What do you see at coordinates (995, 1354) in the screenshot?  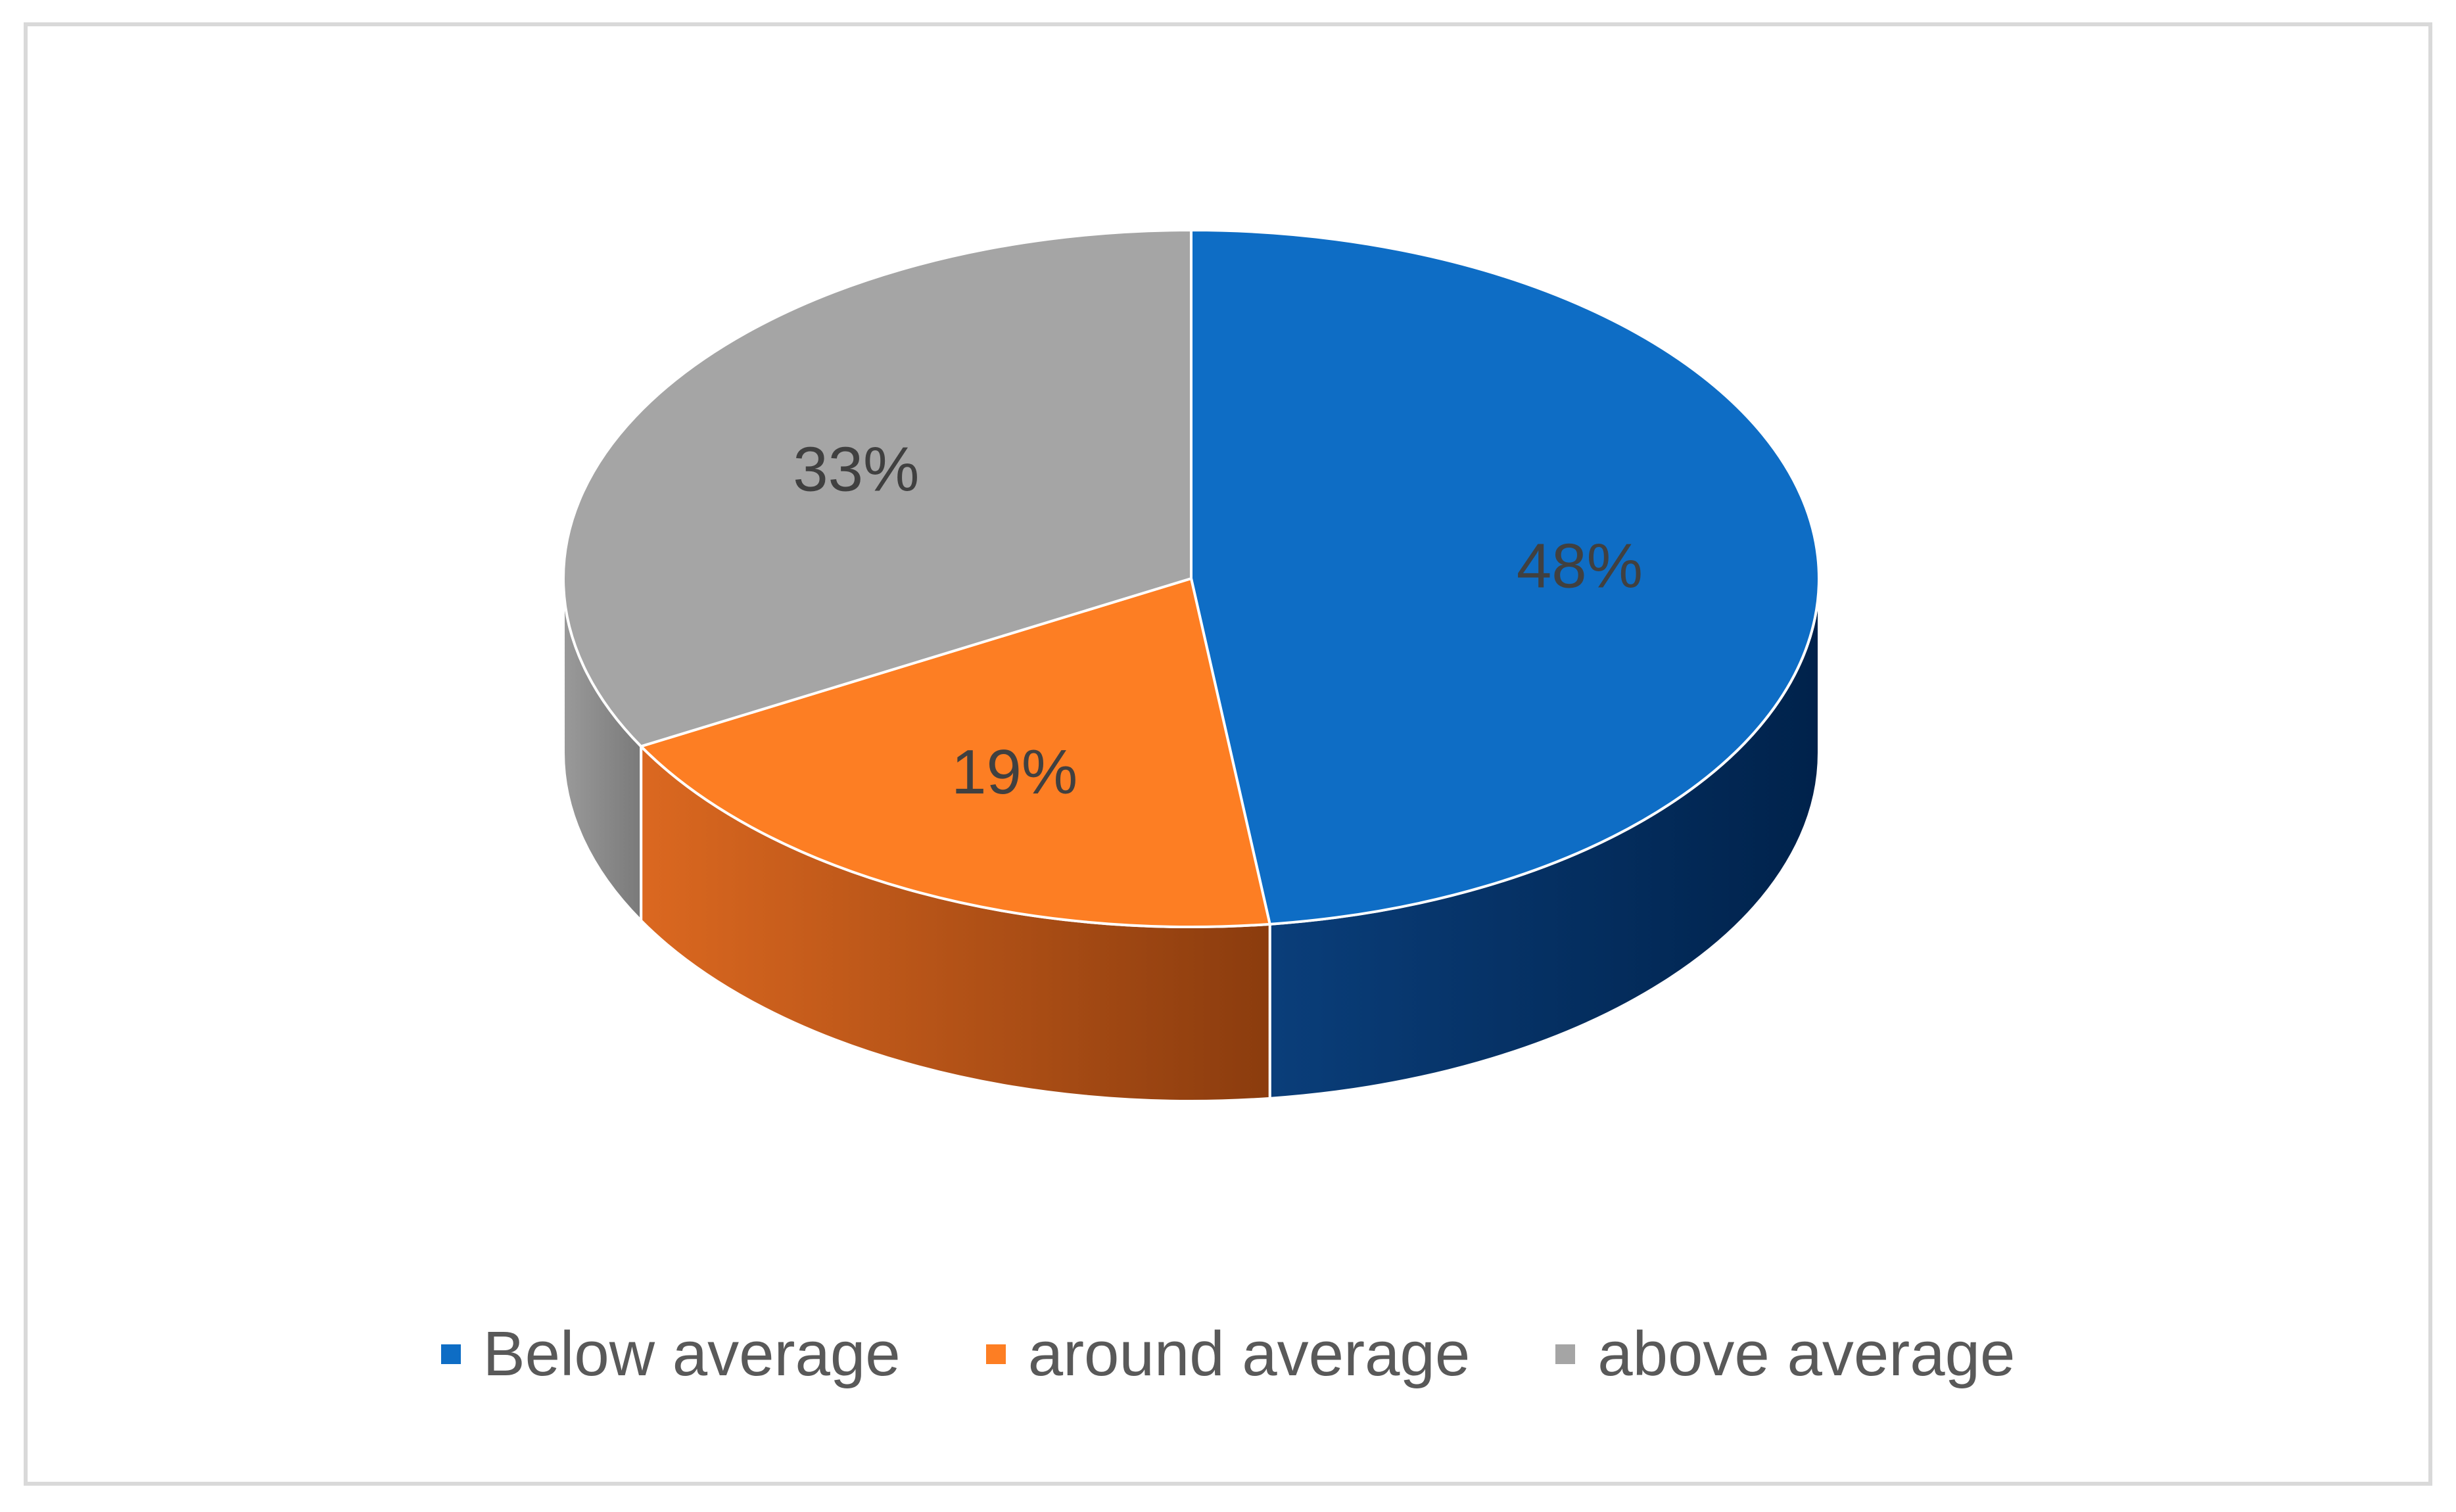 I see `legend-swatch-around-average` at bounding box center [995, 1354].